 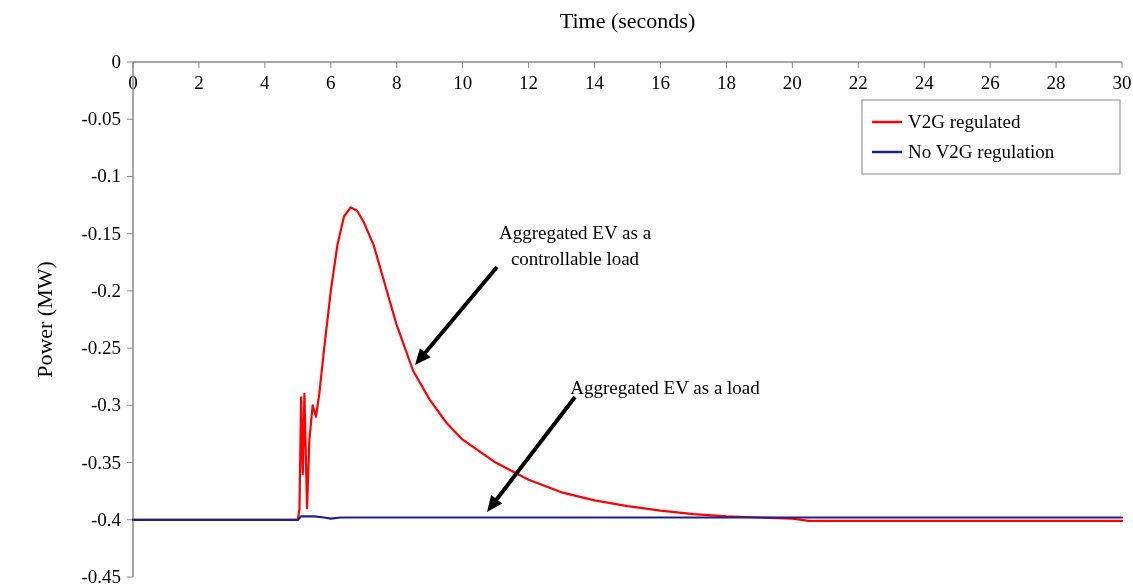 I want to click on y-tick-label: 0, so click(x=116, y=61).